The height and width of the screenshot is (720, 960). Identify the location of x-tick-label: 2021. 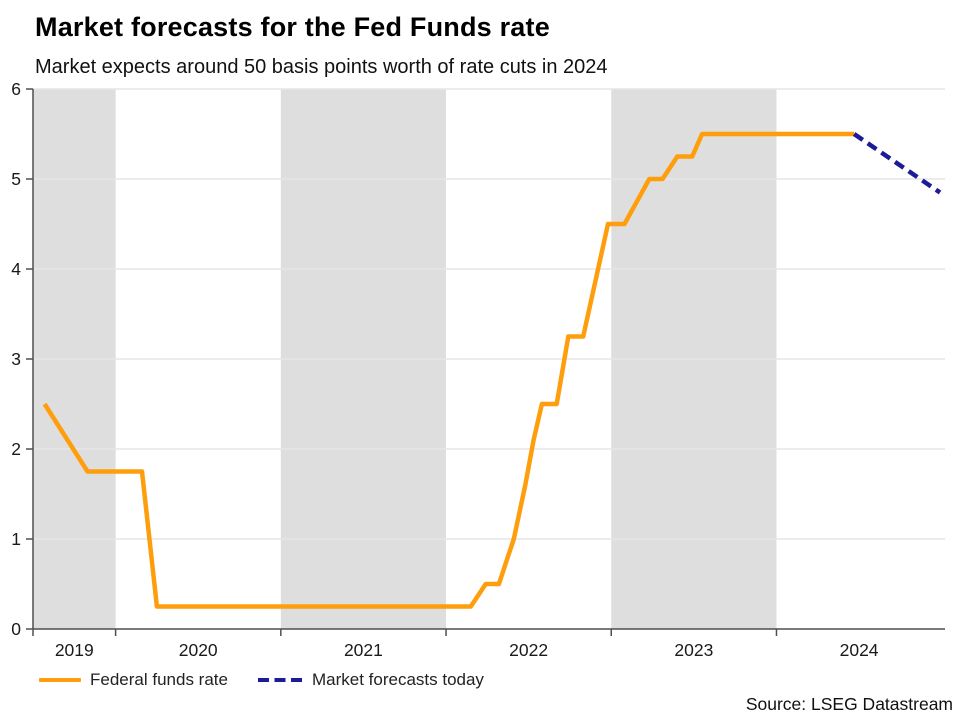
(363, 650).